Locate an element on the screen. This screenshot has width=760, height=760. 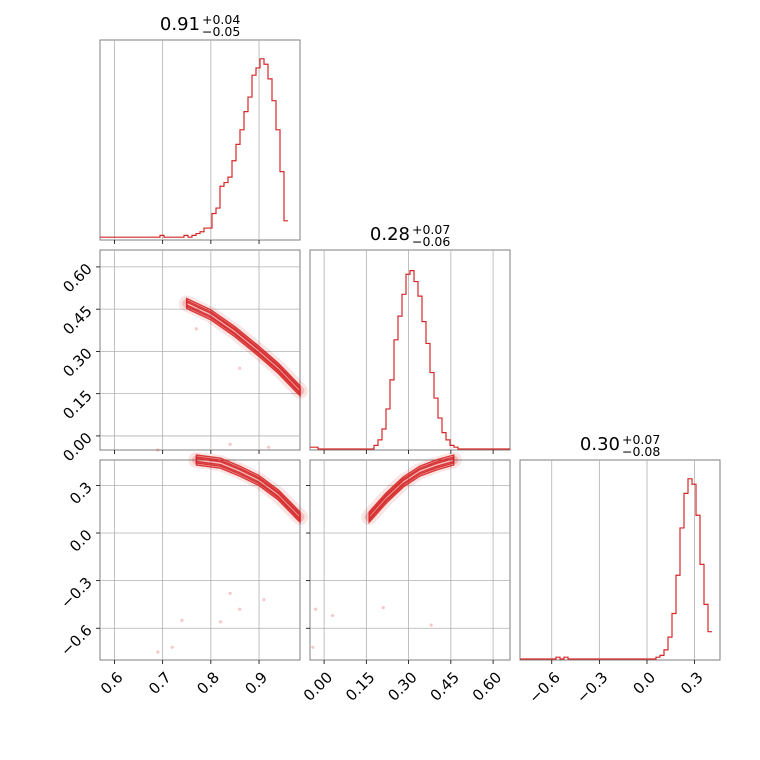
panel-p2-vs-p1: 0.00 0.15 0.30 0.45 0.60 is located at coordinates (183, 357).